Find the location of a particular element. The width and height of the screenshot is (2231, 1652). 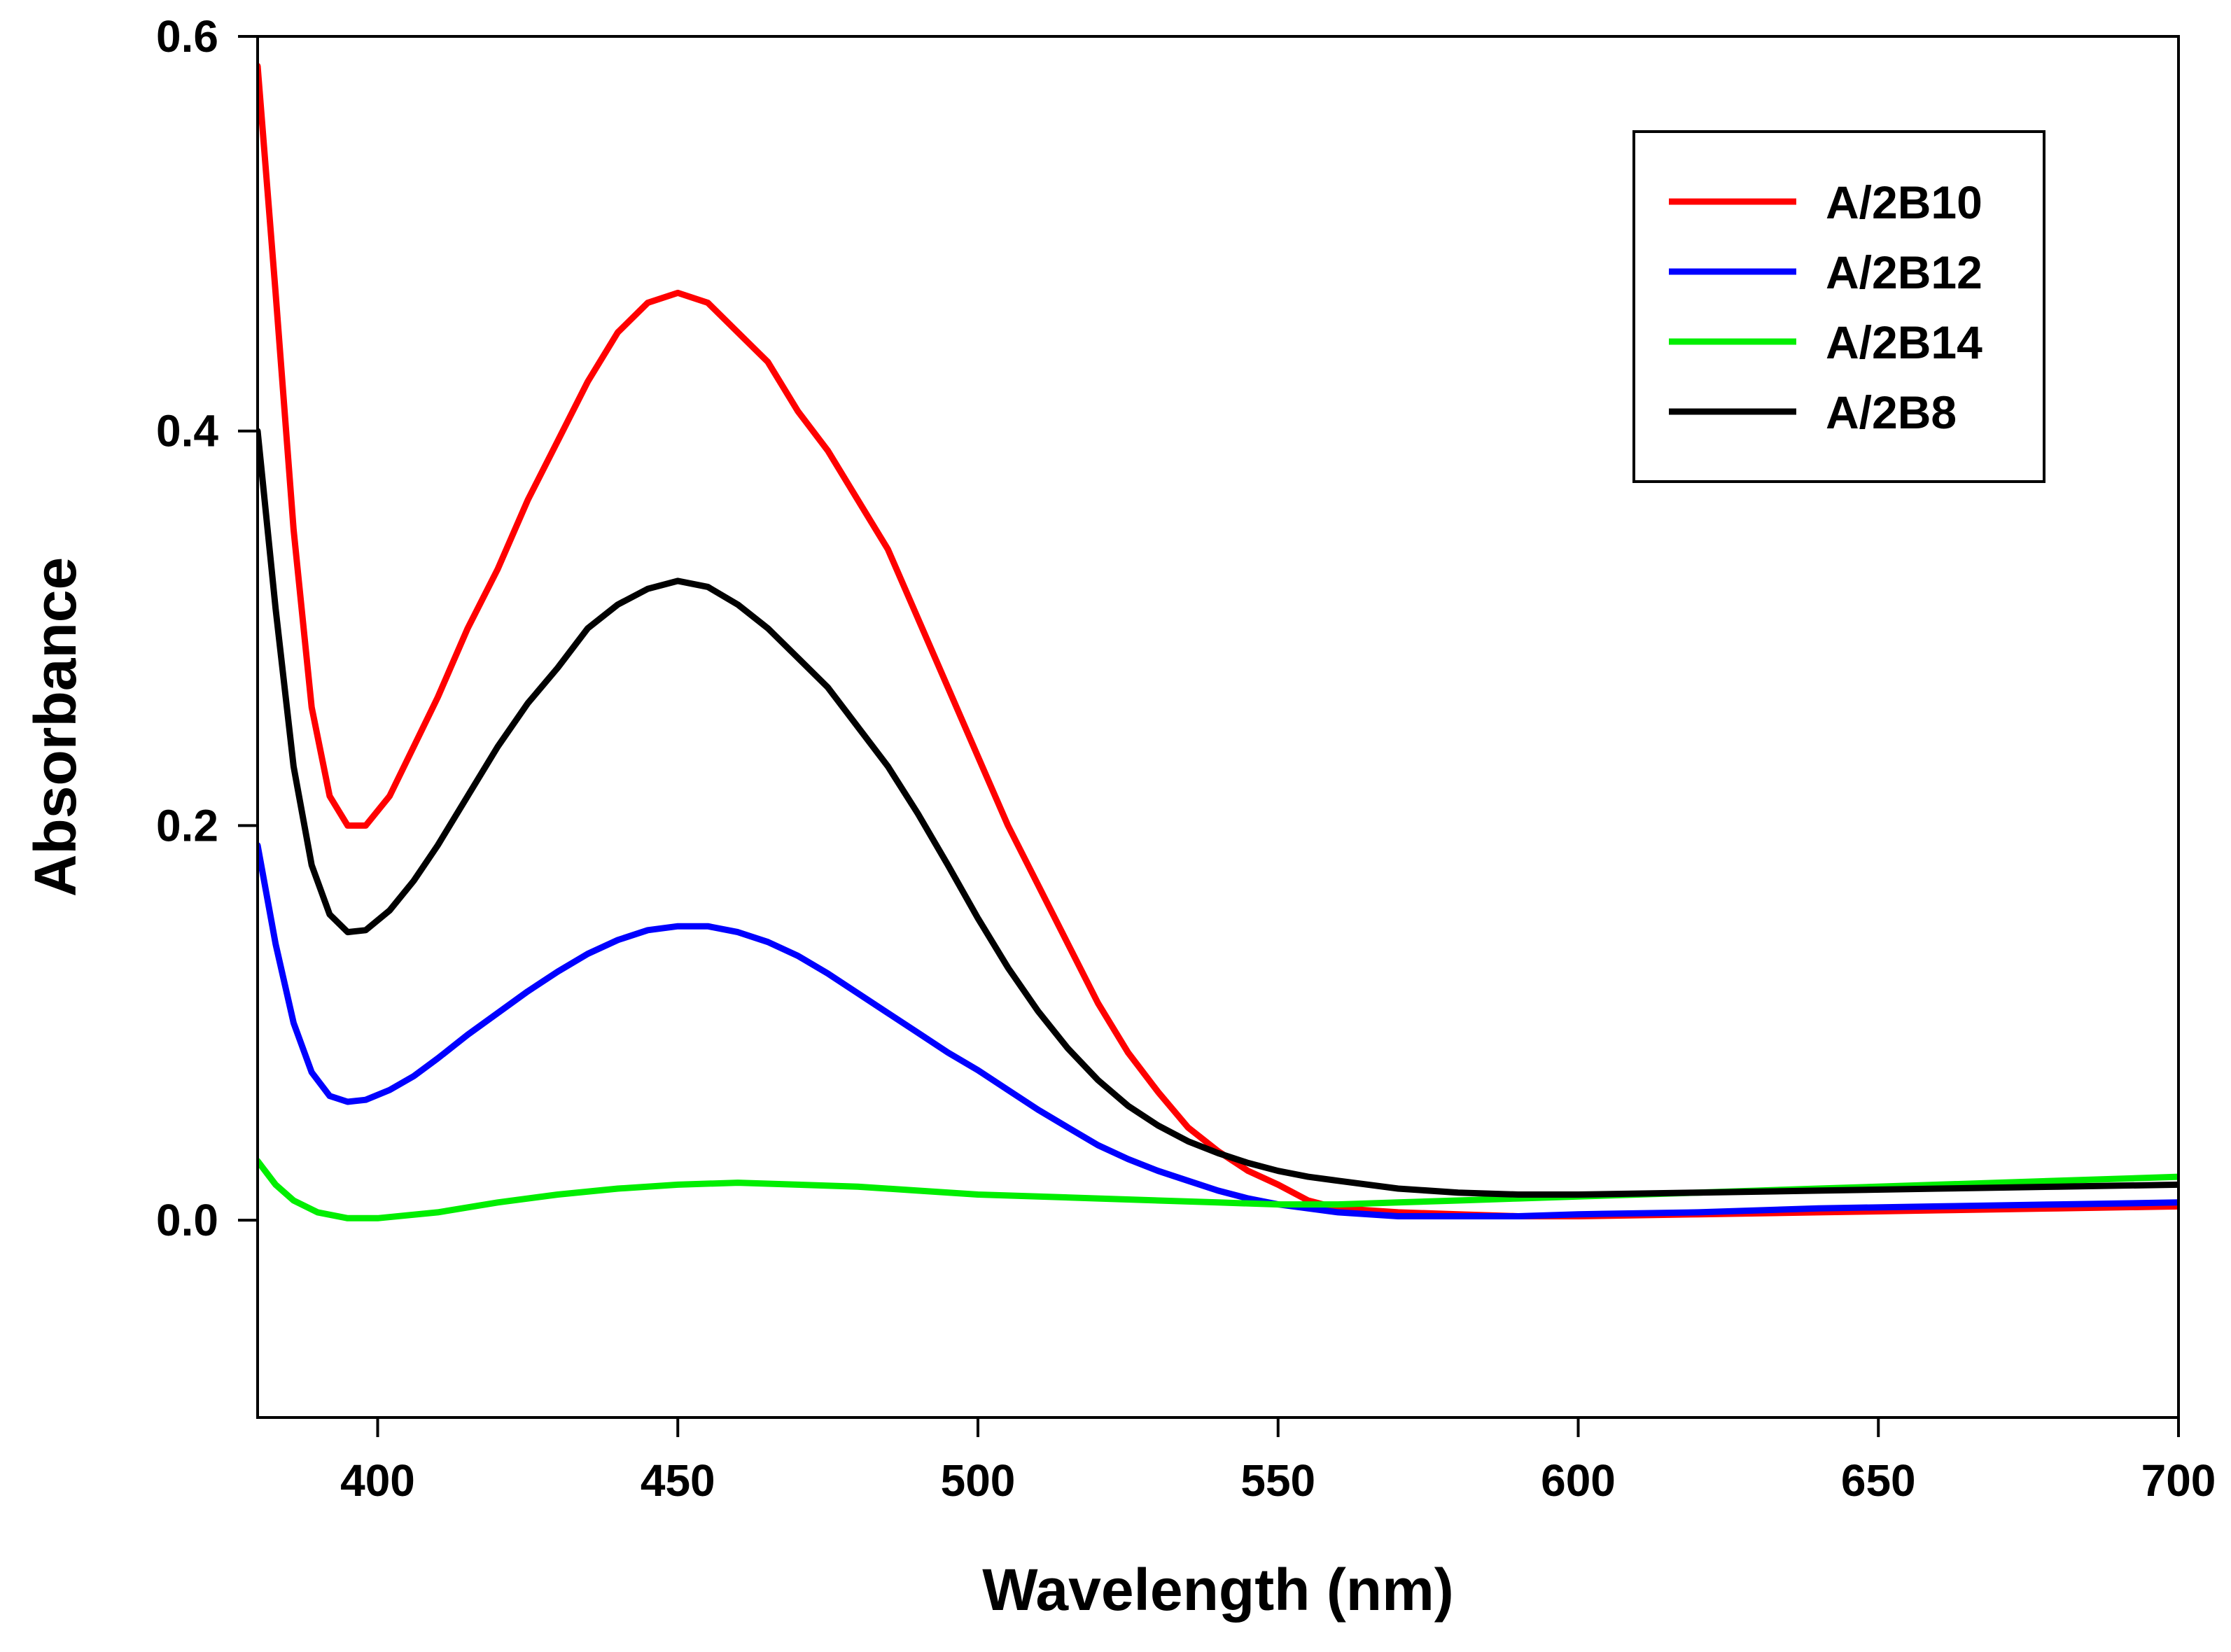

legend-label: A/2B10 is located at coordinates (1904, 202).